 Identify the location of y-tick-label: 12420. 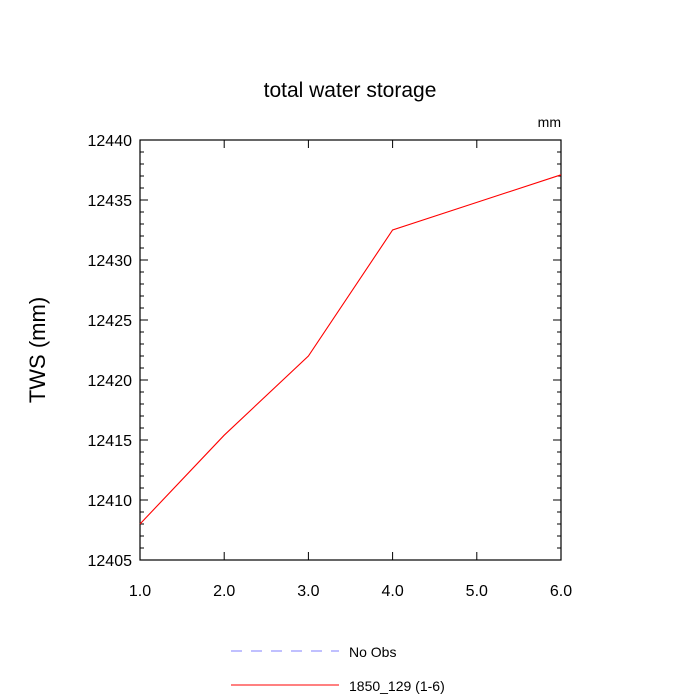
(110, 381).